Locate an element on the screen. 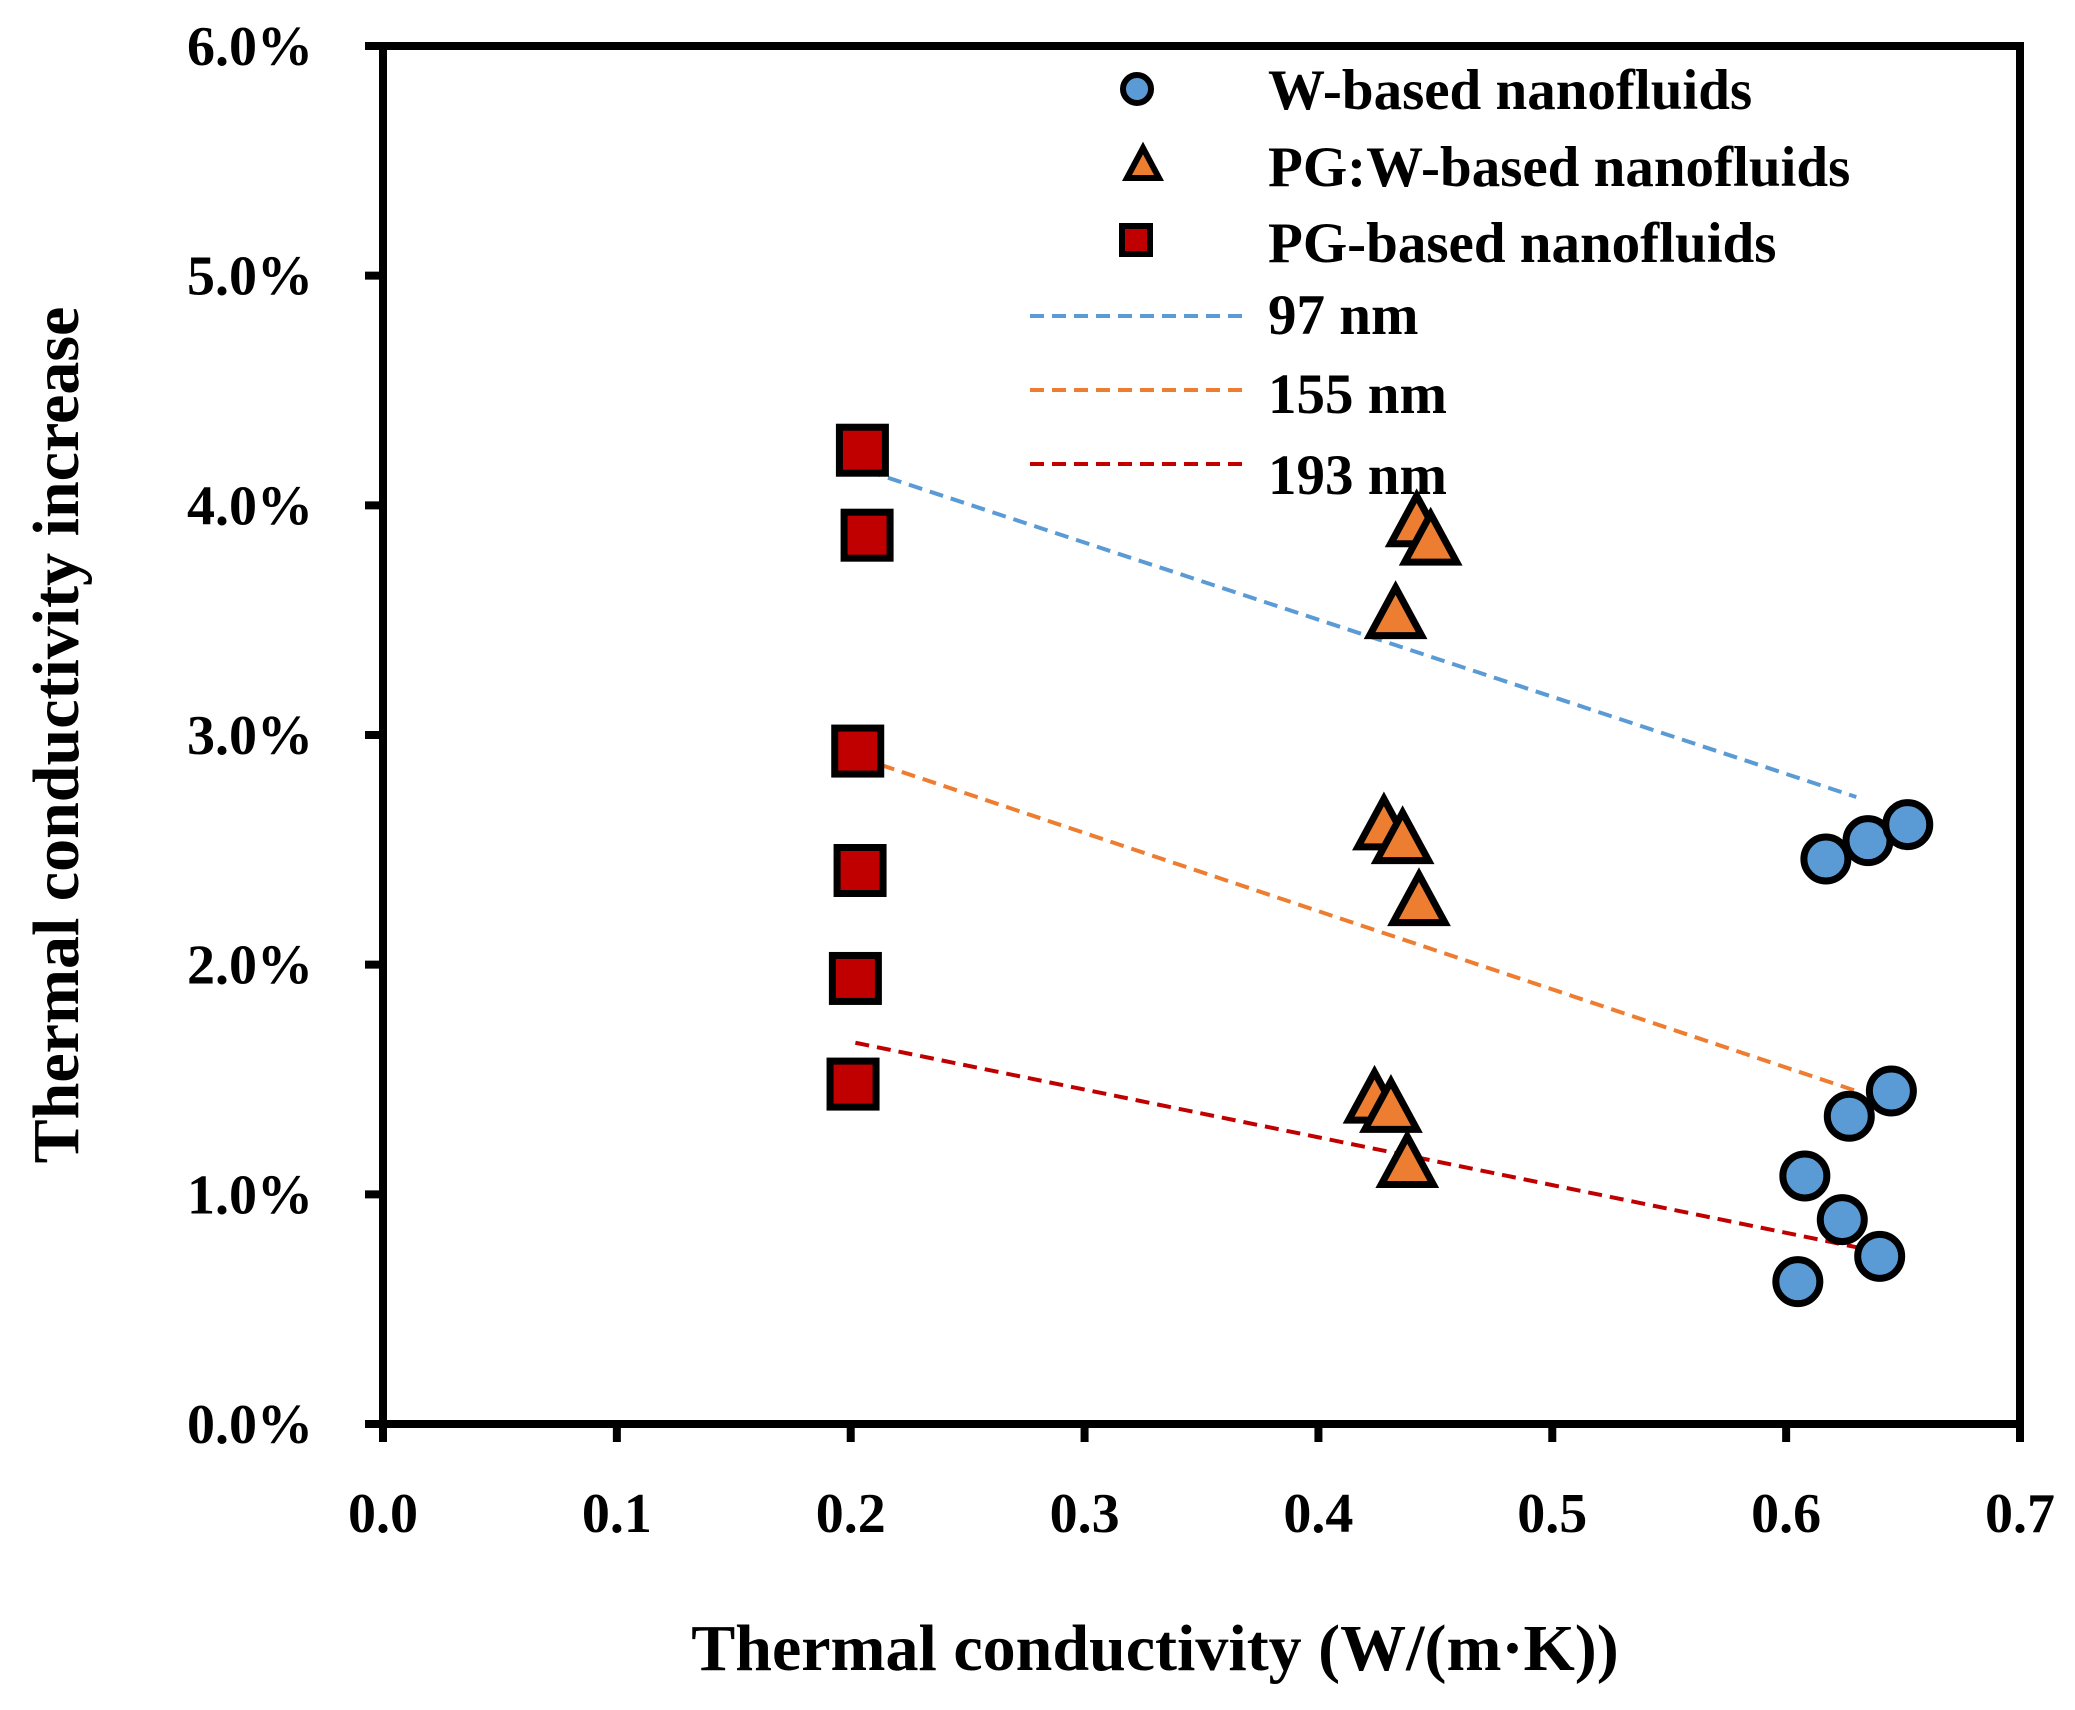  x-tick-label: 0.7 is located at coordinates (2020, 1514).